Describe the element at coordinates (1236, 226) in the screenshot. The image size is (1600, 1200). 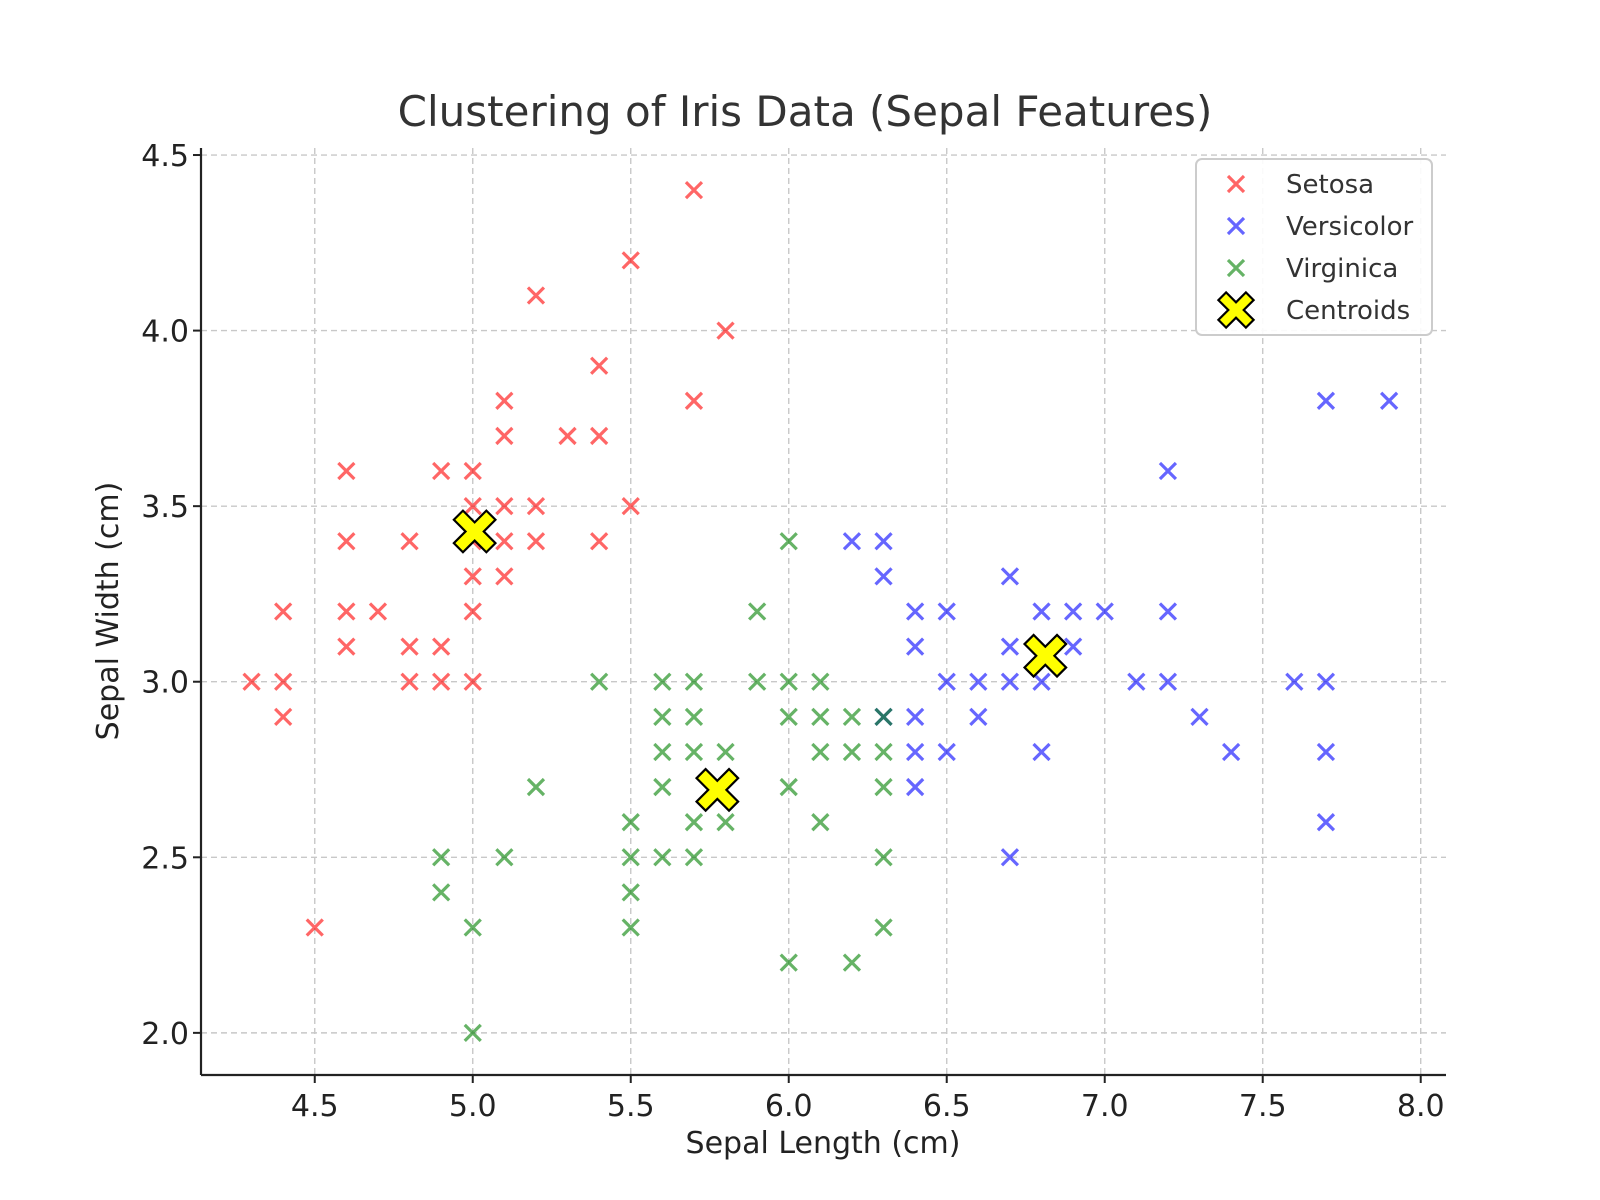
I see `legend-marker-versicolor` at that location.